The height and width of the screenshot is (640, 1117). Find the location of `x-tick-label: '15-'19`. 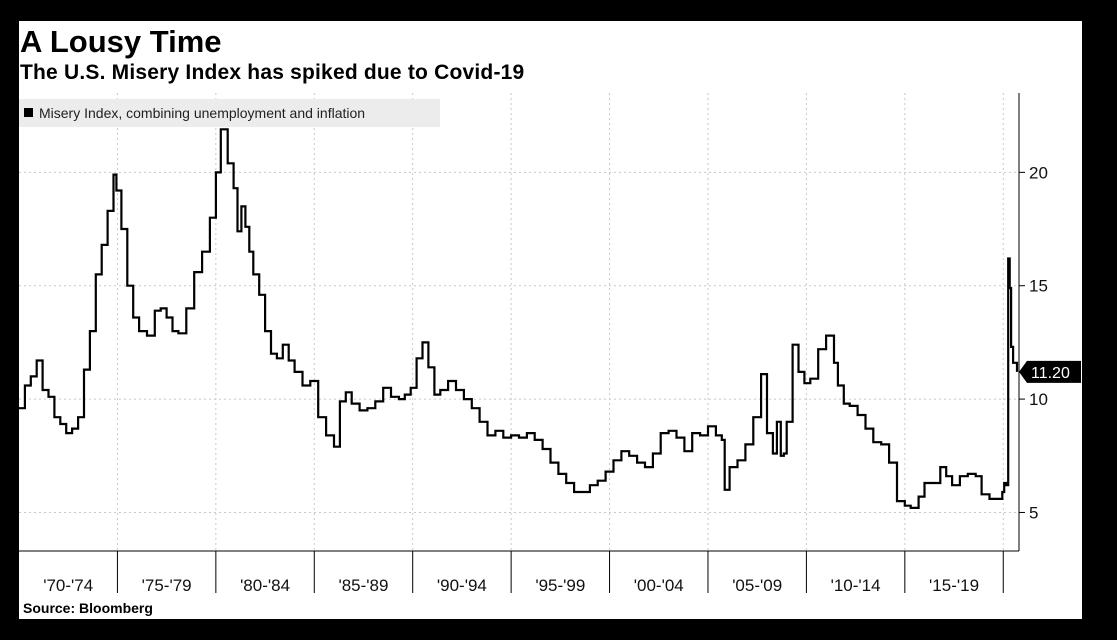

x-tick-label: '15-'19 is located at coordinates (954, 585).